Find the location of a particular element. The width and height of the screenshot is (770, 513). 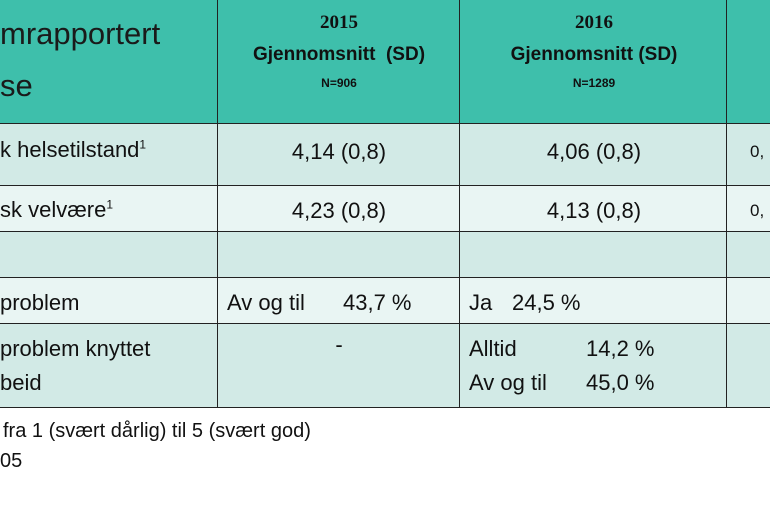

cell-value: - is located at coordinates (339, 344).